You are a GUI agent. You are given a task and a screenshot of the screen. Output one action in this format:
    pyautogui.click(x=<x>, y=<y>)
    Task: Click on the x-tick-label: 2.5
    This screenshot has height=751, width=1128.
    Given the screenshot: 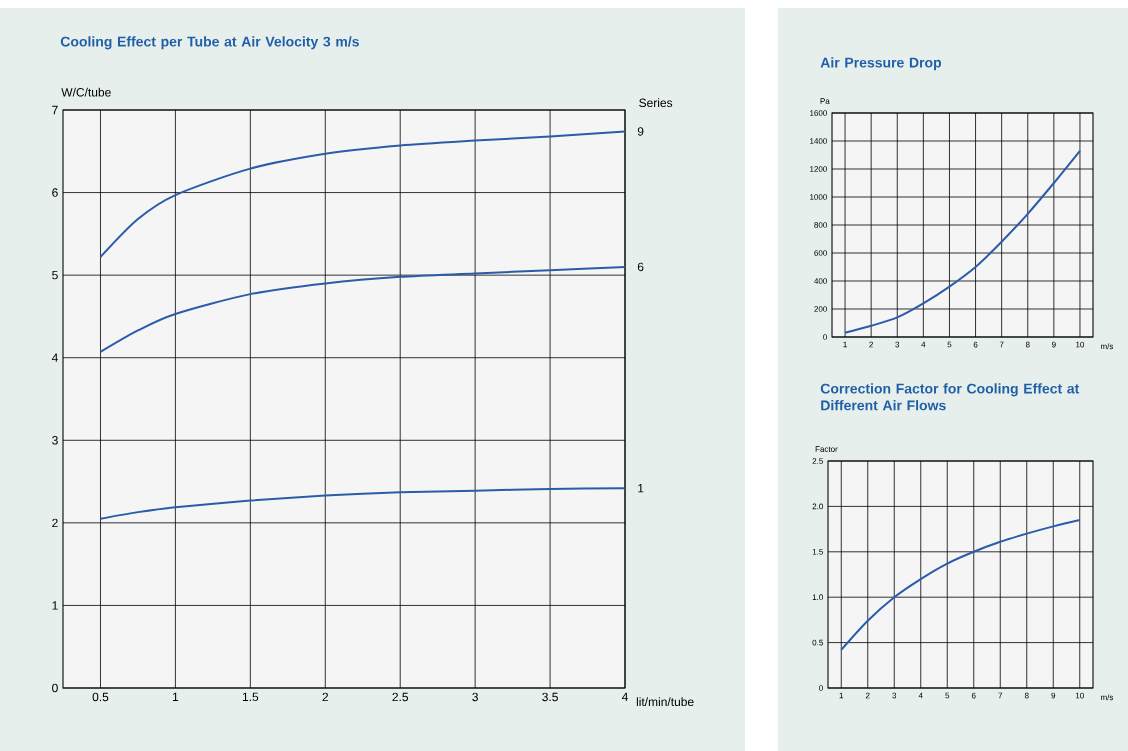 What is the action you would take?
    pyautogui.click(x=400, y=697)
    